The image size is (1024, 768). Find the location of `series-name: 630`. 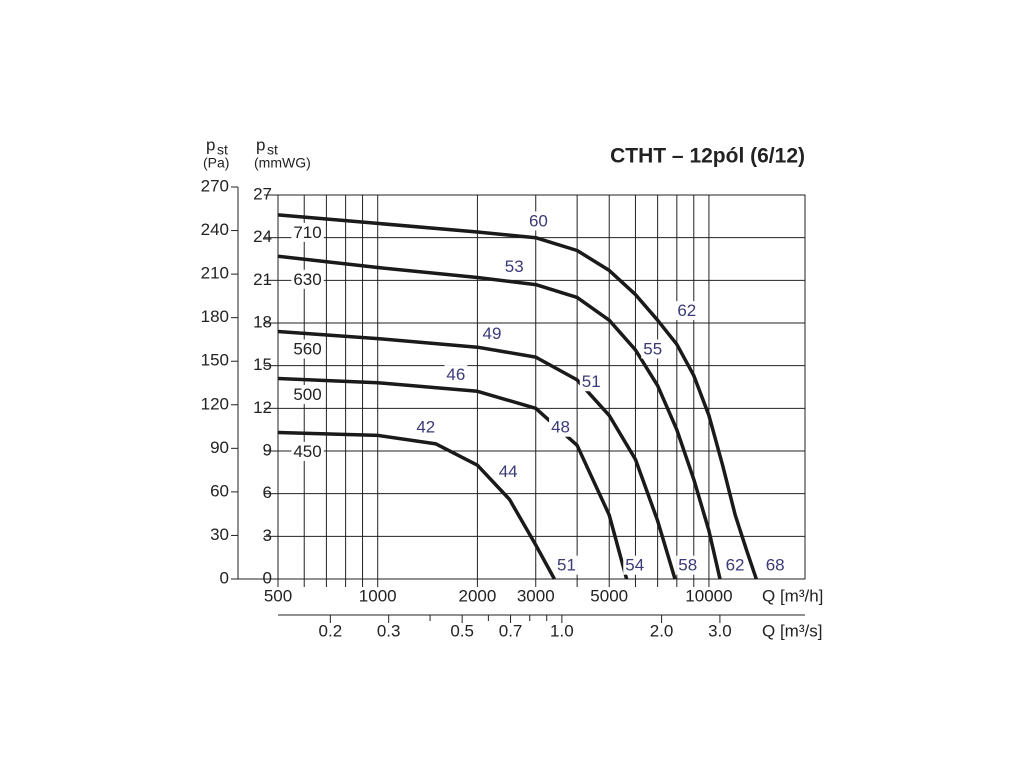

series-name: 630 is located at coordinates (307, 279).